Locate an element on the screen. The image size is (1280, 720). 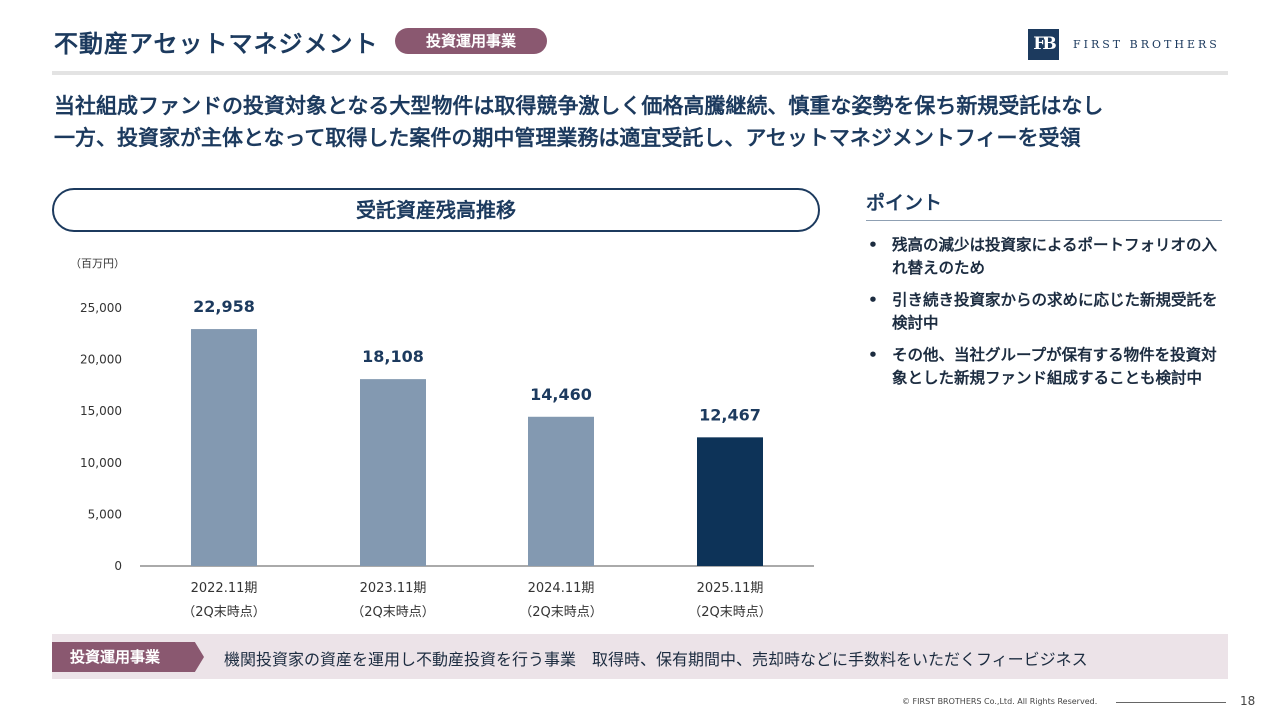
page-title: 不動産アセットマネジメント is located at coordinates (216, 44).